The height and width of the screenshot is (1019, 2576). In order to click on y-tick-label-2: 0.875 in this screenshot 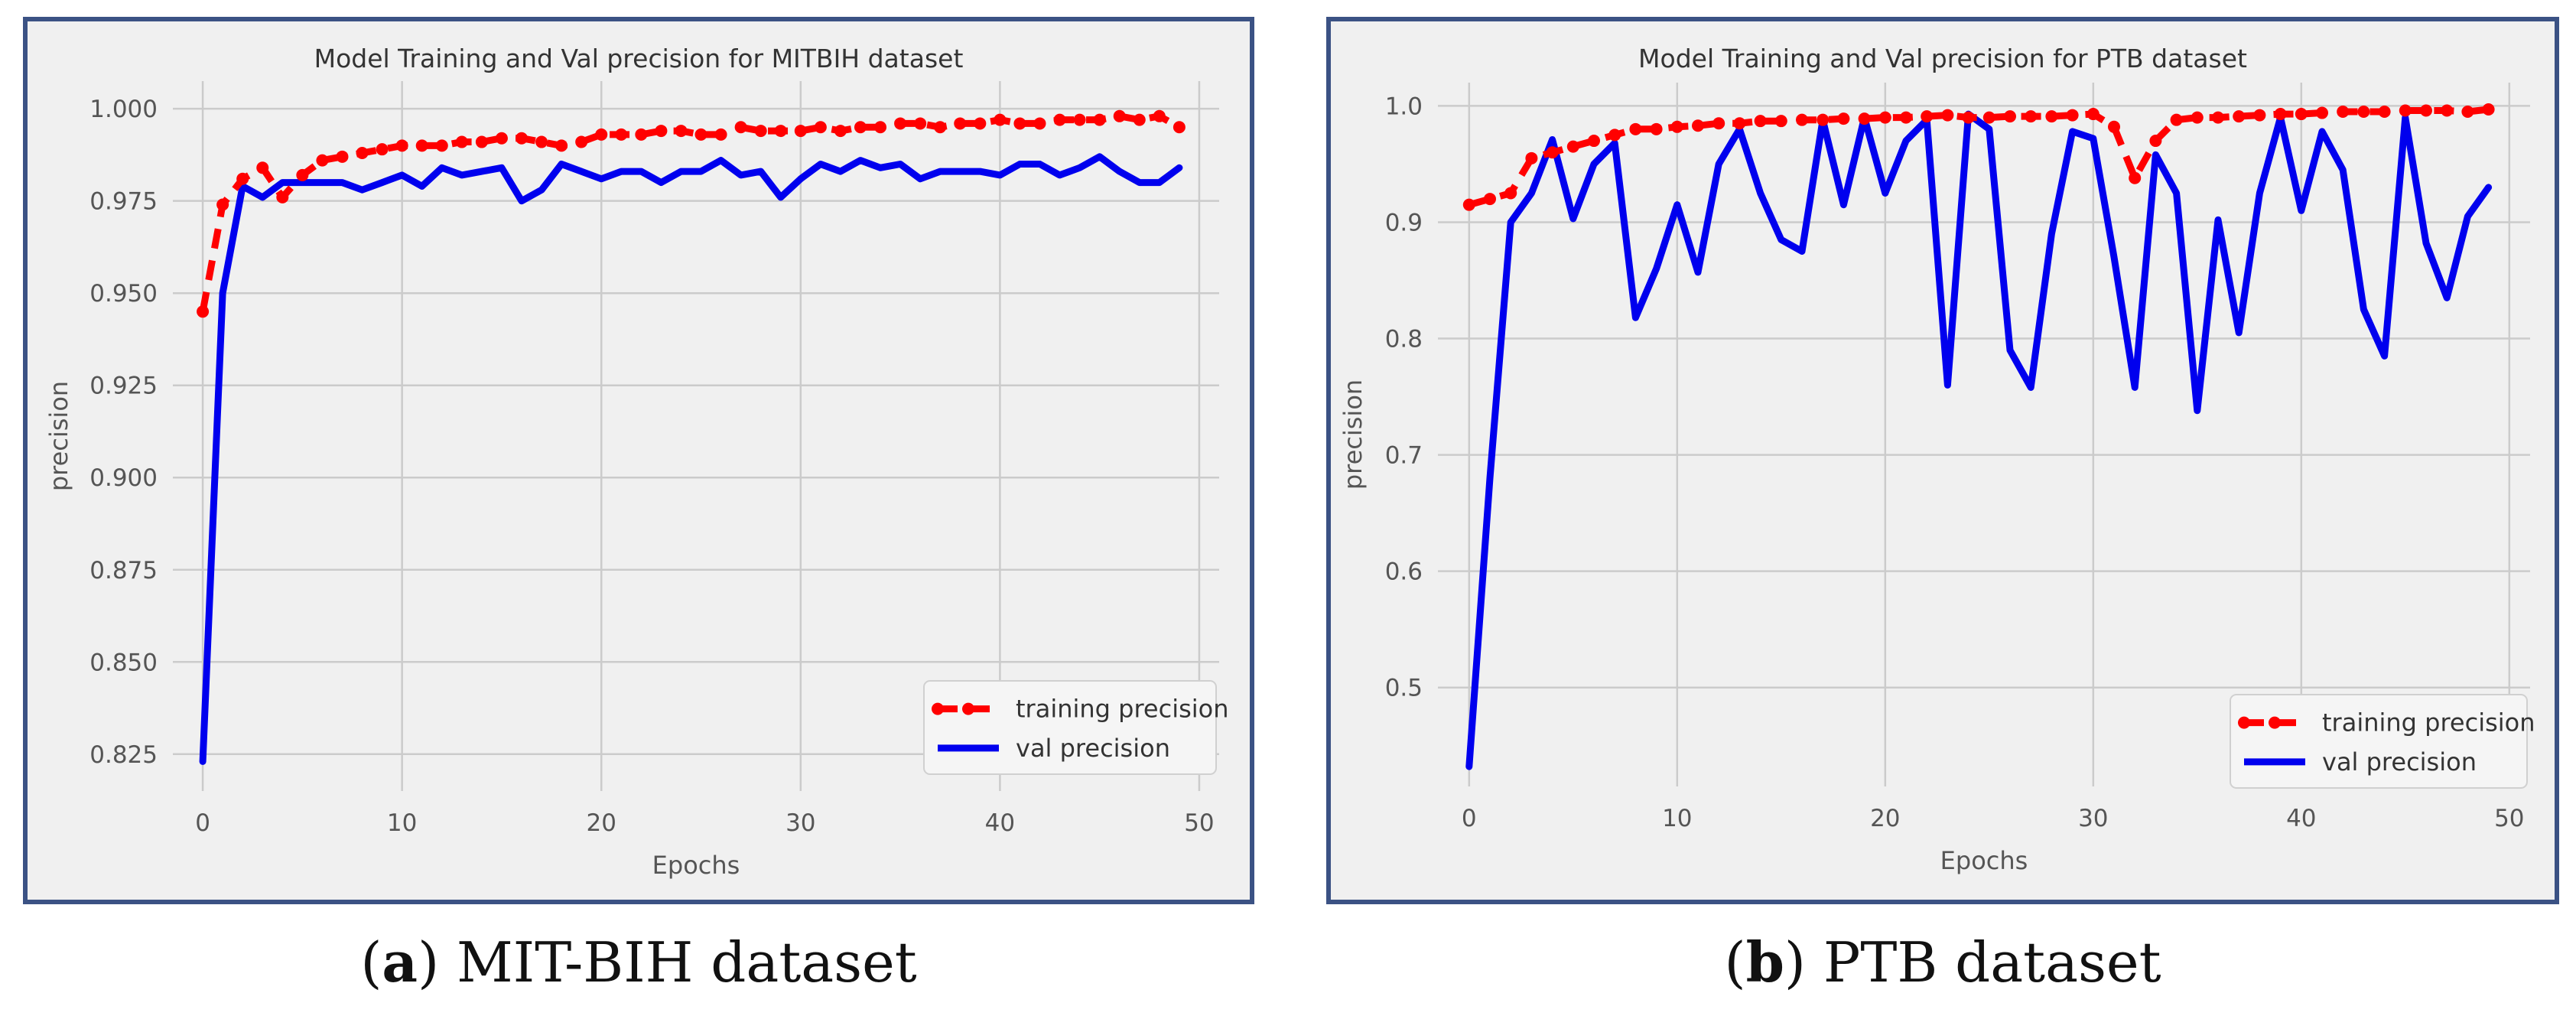, I will do `click(123, 570)`.